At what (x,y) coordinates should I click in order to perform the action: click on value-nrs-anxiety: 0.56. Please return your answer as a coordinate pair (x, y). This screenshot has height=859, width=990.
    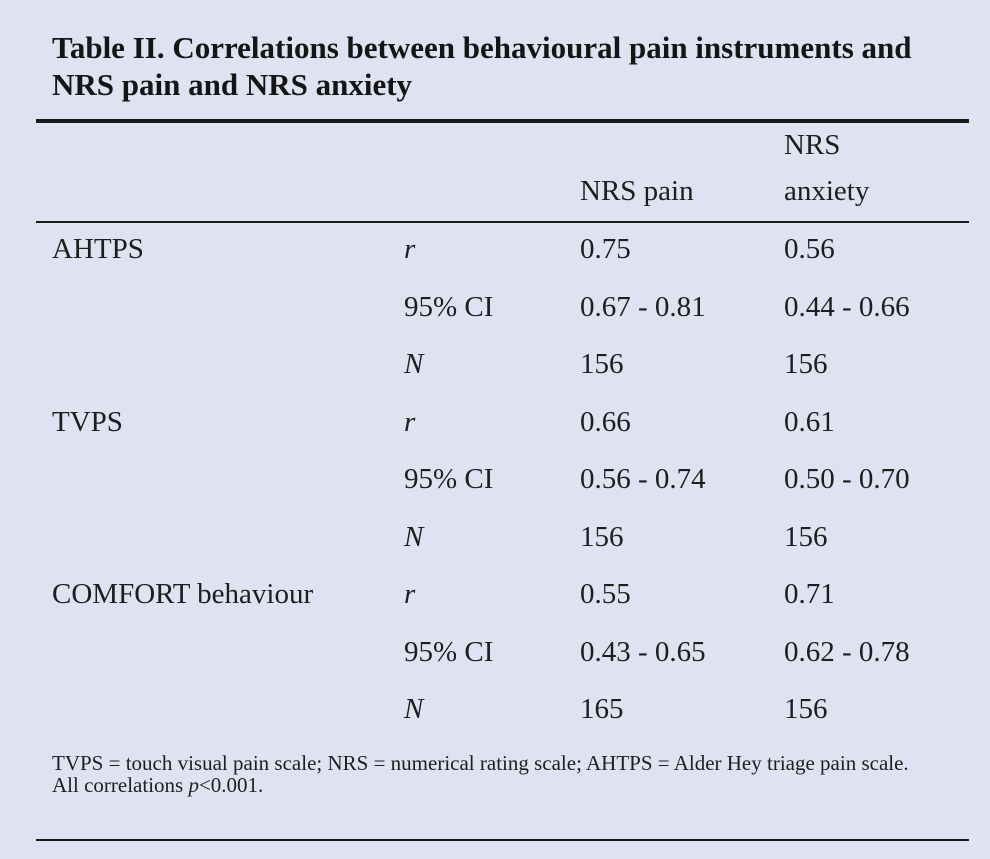
    Looking at the image, I should click on (809, 249).